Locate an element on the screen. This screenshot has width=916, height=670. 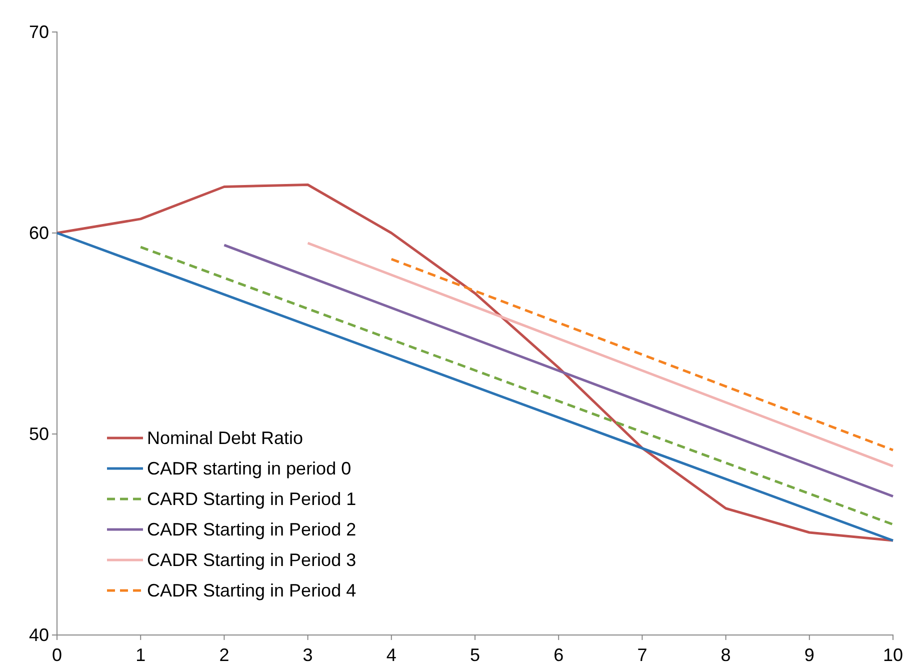
y-tick-label: 50 is located at coordinates (38, 434).